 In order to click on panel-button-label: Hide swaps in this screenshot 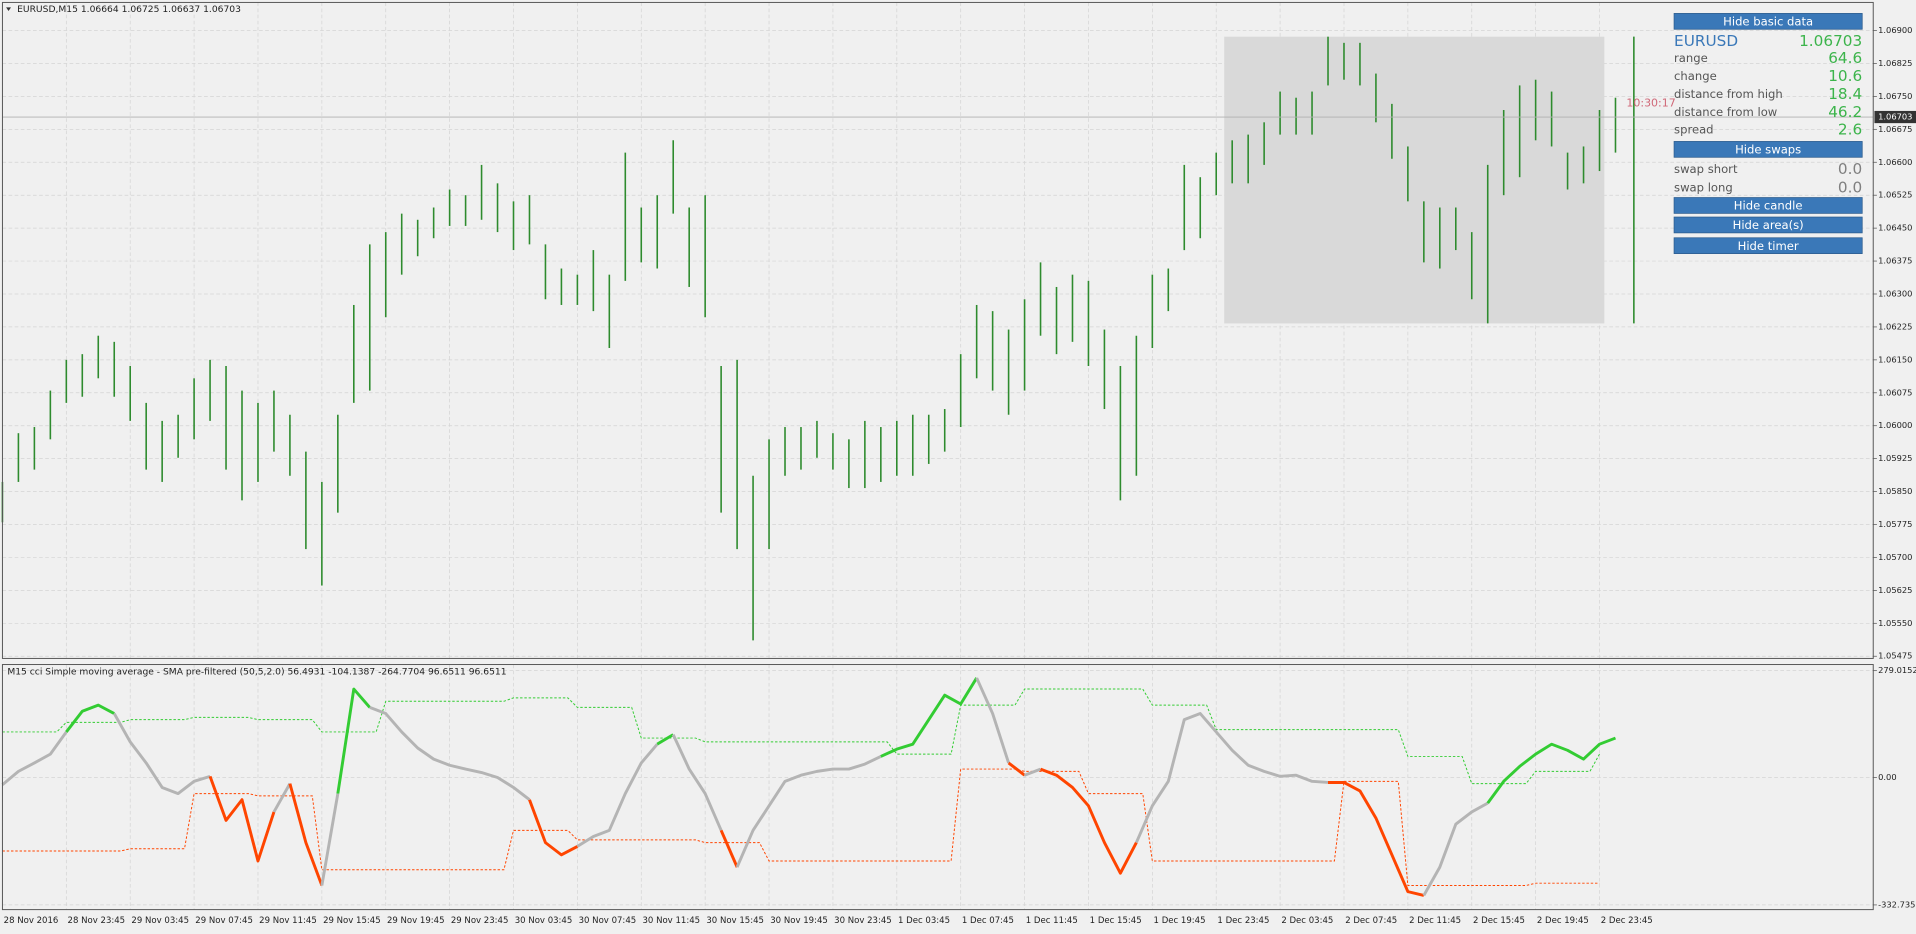, I will do `click(1768, 149)`.